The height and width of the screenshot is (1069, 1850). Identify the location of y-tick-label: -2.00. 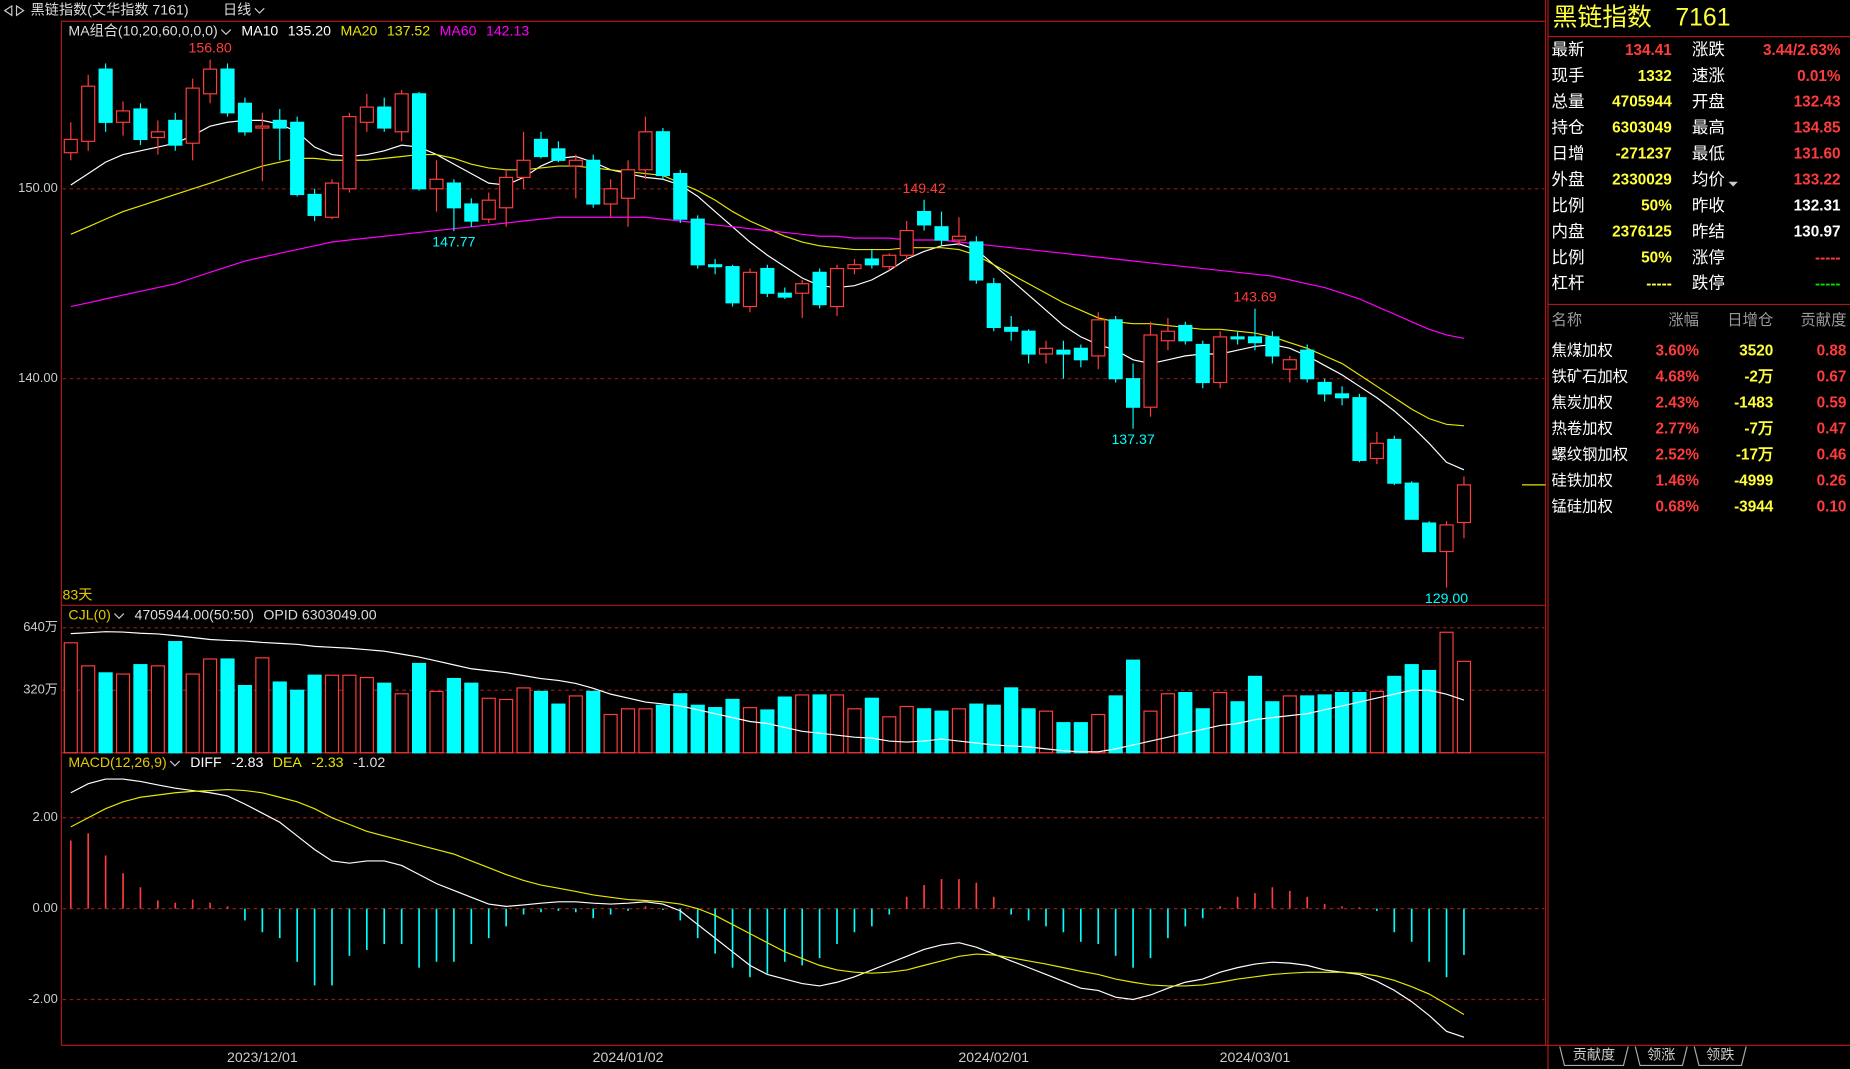
(43, 998).